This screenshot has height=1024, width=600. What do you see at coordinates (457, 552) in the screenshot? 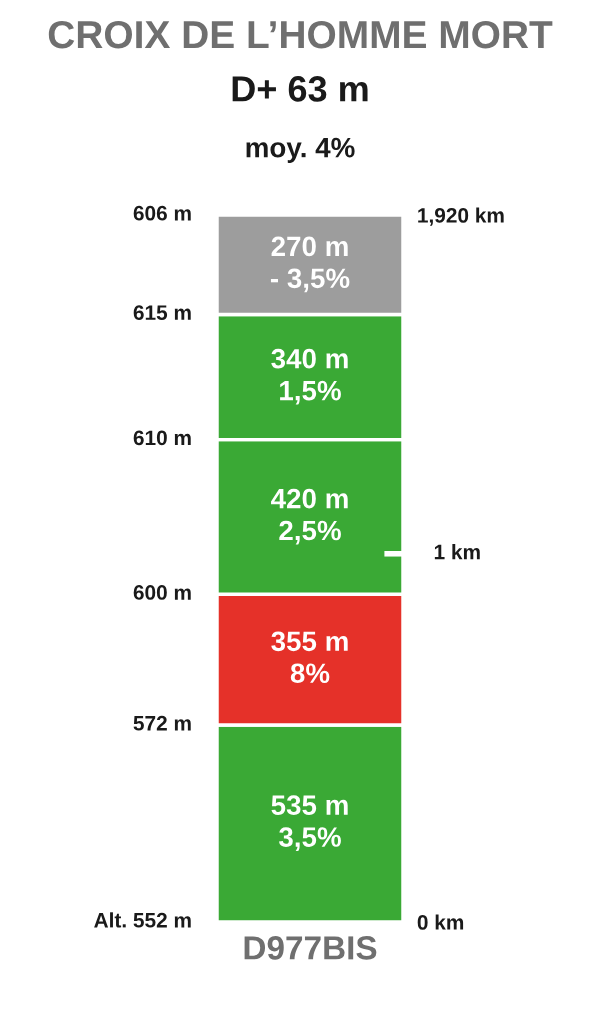
I see `ref-line-label: 1 km` at bounding box center [457, 552].